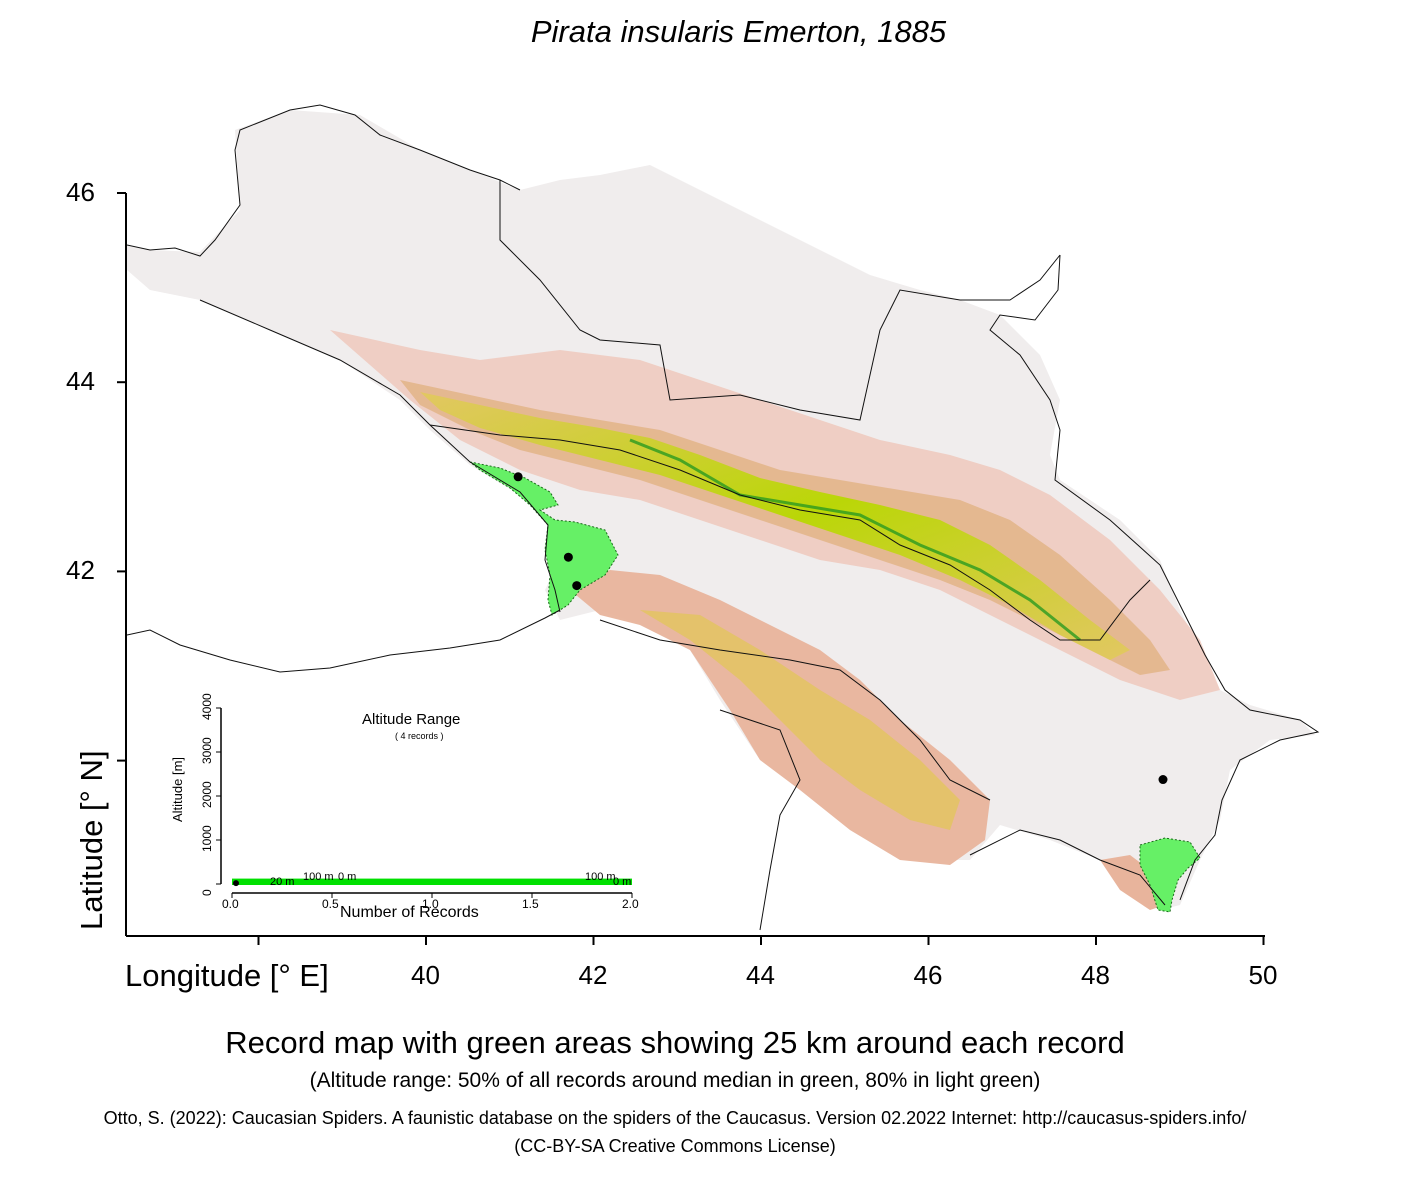  Describe the element at coordinates (323, 180) in the screenshot. I see `coastline-black-sea` at that location.